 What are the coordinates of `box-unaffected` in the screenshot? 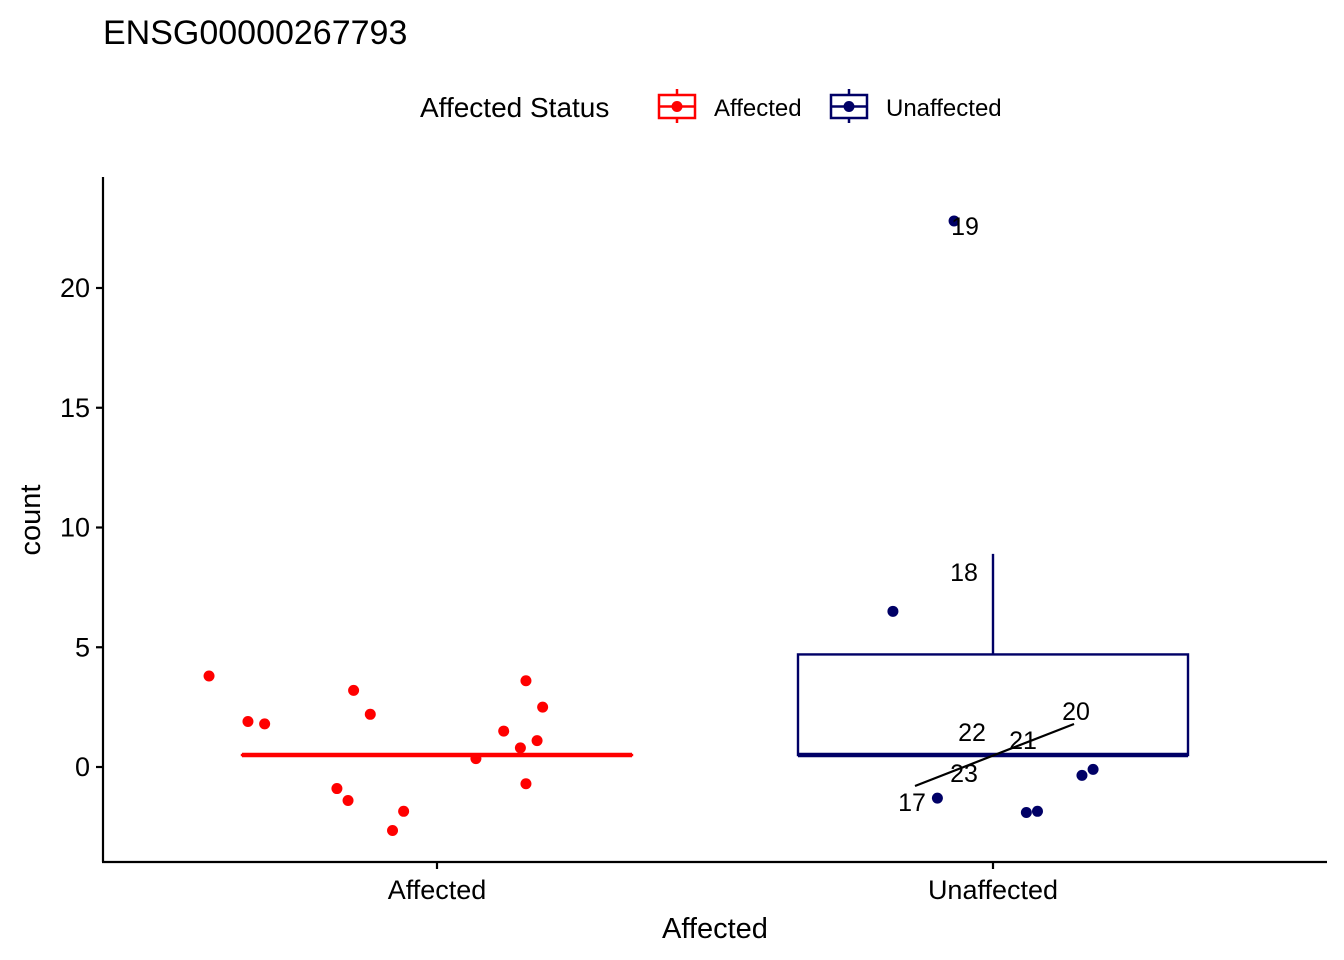 It's located at (993, 655).